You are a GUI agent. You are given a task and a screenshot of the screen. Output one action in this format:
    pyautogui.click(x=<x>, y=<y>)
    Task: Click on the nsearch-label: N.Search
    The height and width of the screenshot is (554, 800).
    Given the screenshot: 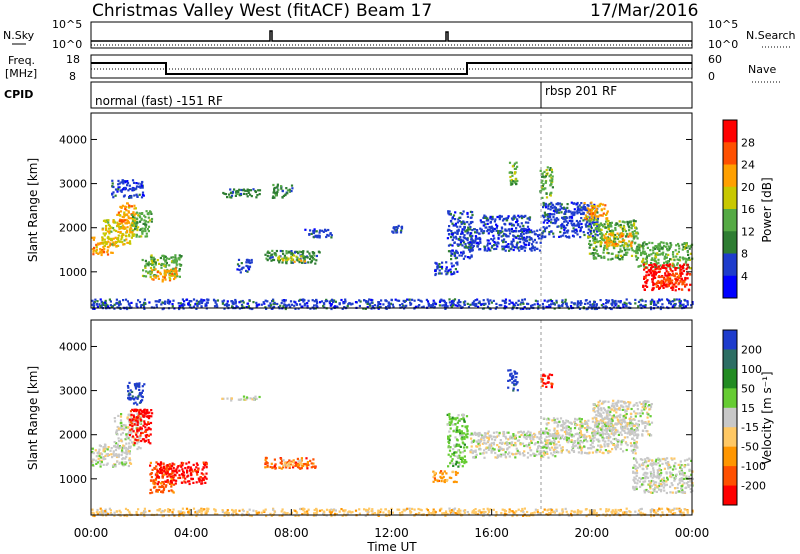 What is the action you would take?
    pyautogui.click(x=771, y=35)
    